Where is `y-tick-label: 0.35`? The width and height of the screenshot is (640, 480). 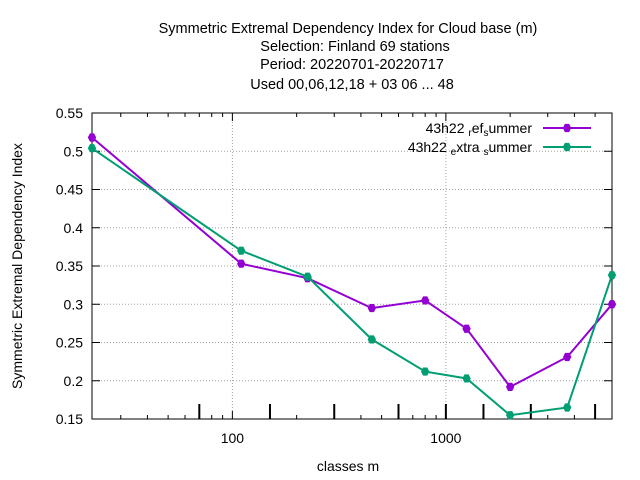 y-tick-label: 0.35 is located at coordinates (69, 266).